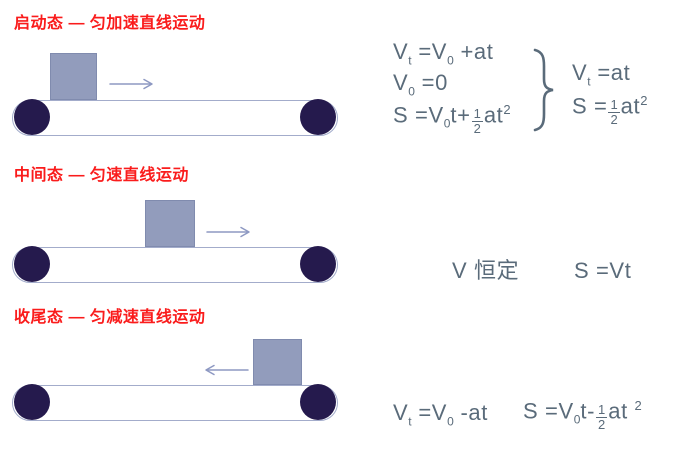 This screenshot has width=700, height=453. What do you see at coordinates (440, 414) in the screenshot?
I see `formula-vt-equals-v0-minus-at: Vt =V0 -at` at bounding box center [440, 414].